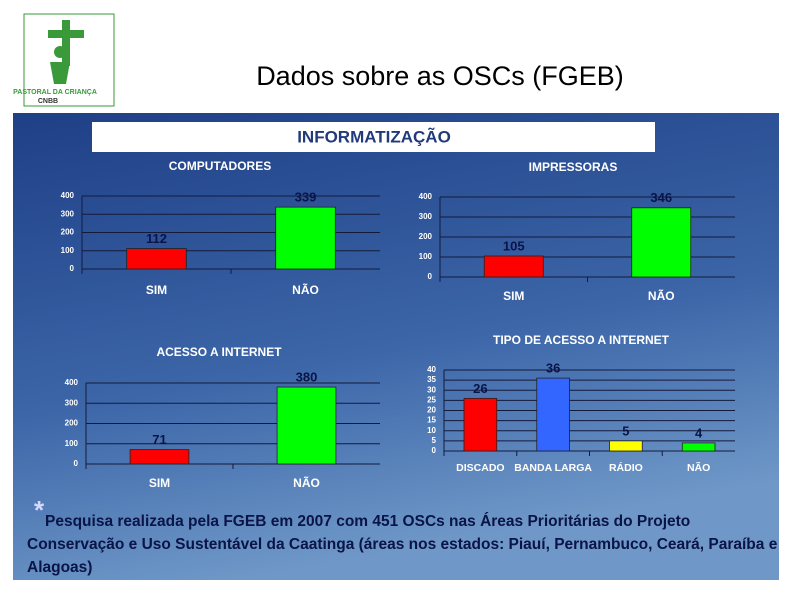  What do you see at coordinates (431, 369) in the screenshot?
I see `y-tick-label: 40` at bounding box center [431, 369].